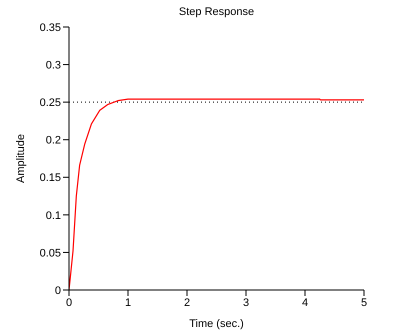 The height and width of the screenshot is (331, 404). What do you see at coordinates (50, 253) in the screenshot?
I see `y-tick-label: 0.05` at bounding box center [50, 253].